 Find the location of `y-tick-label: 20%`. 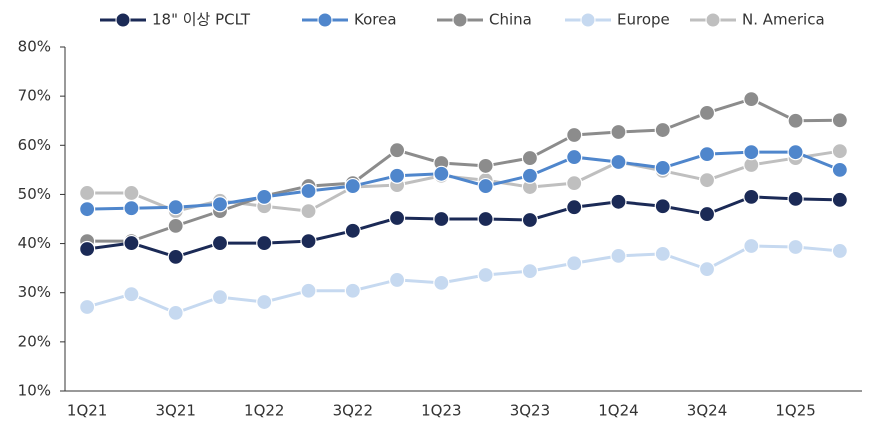

y-tick-label: 20% is located at coordinates (34, 341).